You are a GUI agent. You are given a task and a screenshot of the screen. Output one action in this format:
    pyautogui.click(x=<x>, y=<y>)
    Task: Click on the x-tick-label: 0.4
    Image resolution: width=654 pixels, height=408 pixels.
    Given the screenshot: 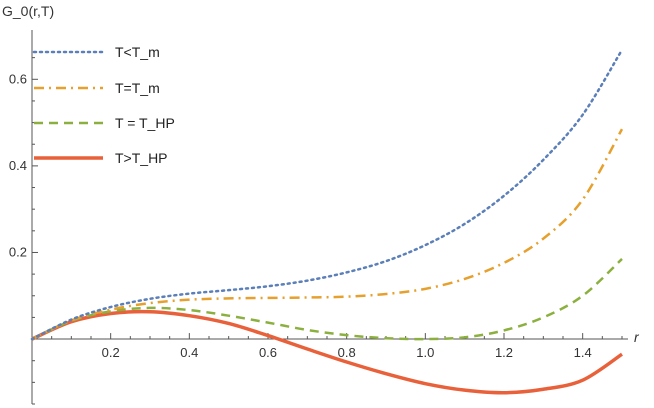 What is the action you would take?
    pyautogui.click(x=189, y=352)
    